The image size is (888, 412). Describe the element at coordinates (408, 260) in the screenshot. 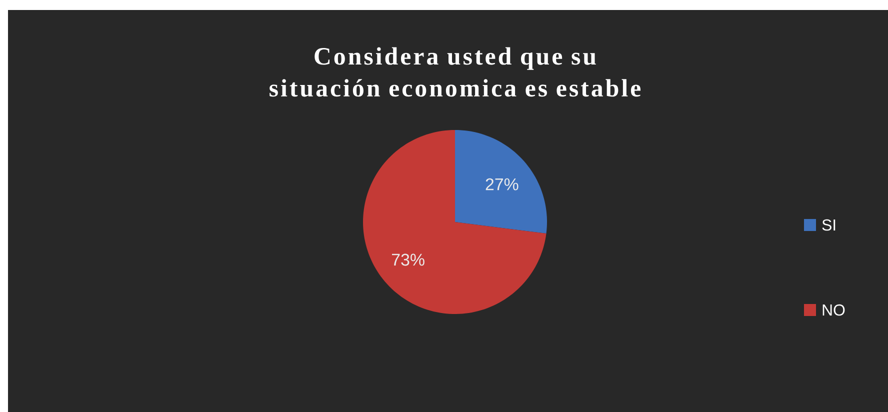

I see `data-label: 73%` at that location.